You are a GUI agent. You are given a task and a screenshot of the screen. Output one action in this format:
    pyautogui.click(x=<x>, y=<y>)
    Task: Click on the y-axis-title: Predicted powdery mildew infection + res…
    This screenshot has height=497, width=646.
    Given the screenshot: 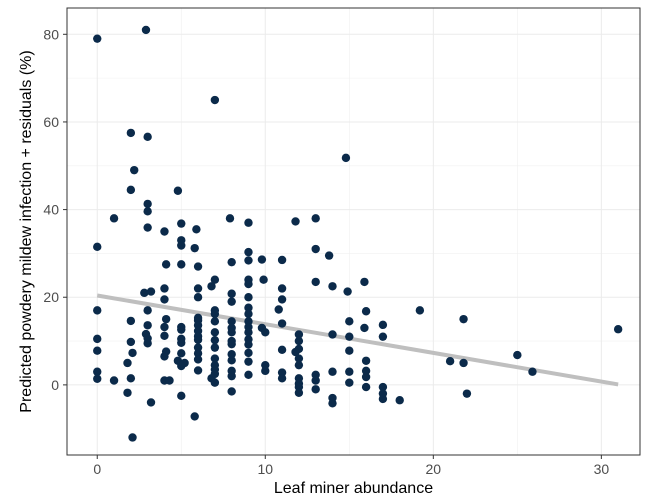 What is the action you would take?
    pyautogui.click(x=26, y=231)
    